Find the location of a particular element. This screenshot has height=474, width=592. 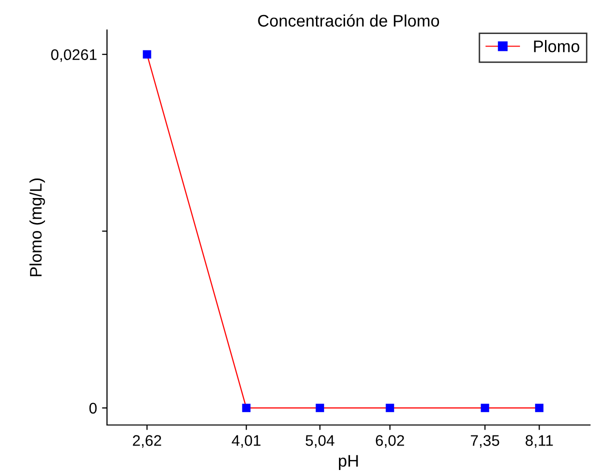

x-tick-label: 7,35 is located at coordinates (485, 441).